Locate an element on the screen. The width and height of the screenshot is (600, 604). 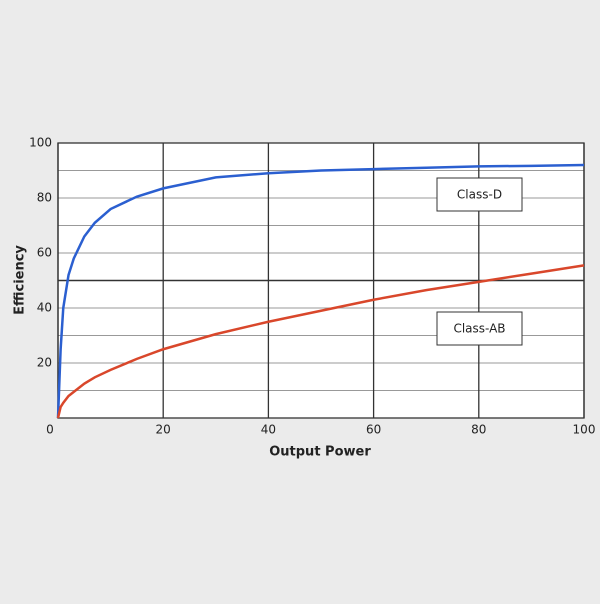
series-label: Class-D is located at coordinates (479, 195).